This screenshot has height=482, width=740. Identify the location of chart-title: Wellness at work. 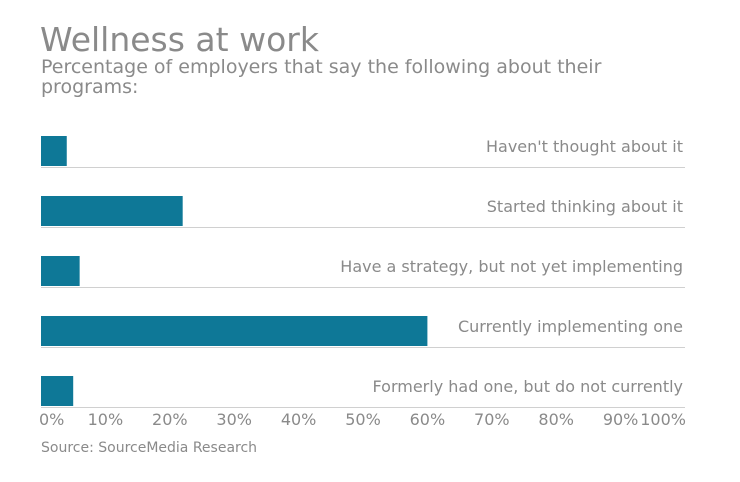
(179, 39).